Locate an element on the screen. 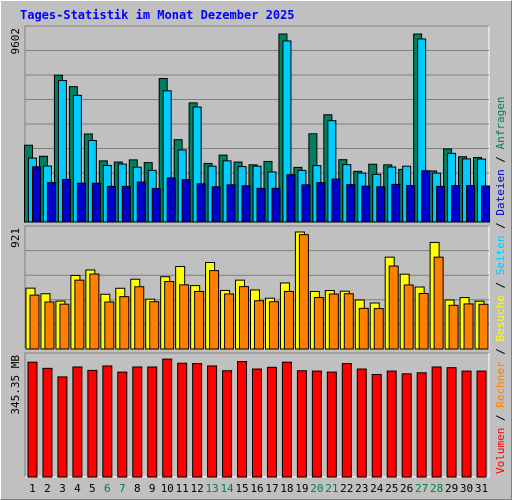 The image size is (512, 500). x-tick-label: 19 is located at coordinates (301, 488).